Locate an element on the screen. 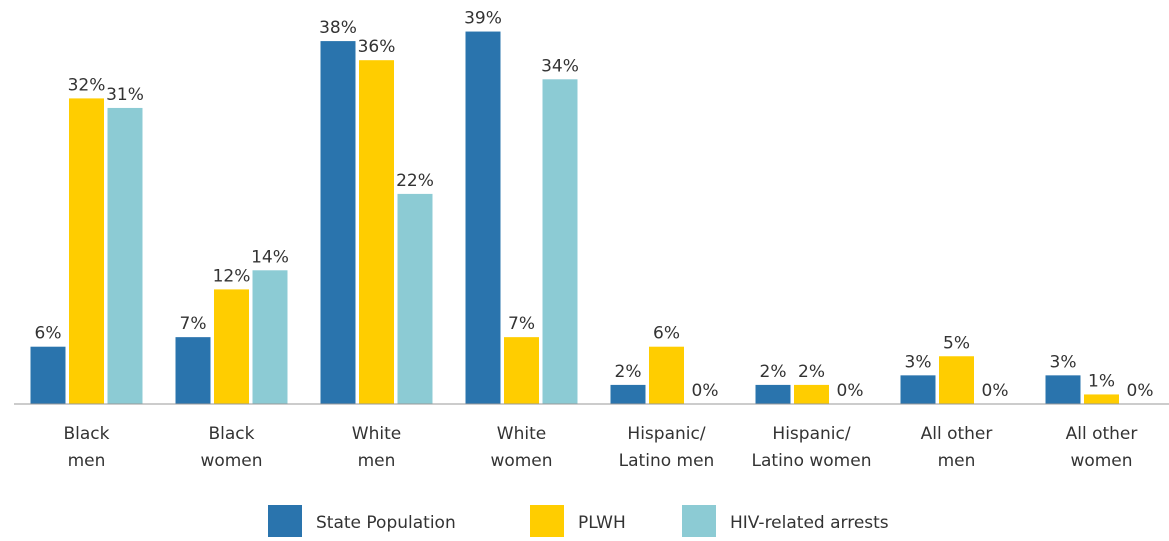 This screenshot has width=1169, height=541. value-label: 14% is located at coordinates (270, 257).